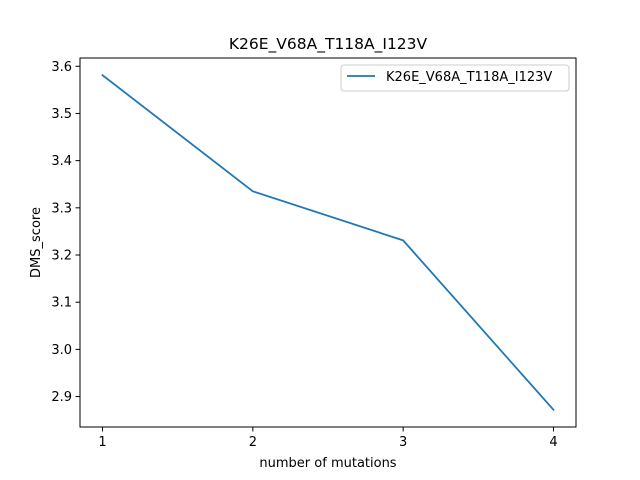  What do you see at coordinates (61, 397) in the screenshot?
I see `y-tick-label: 2.9` at bounding box center [61, 397].